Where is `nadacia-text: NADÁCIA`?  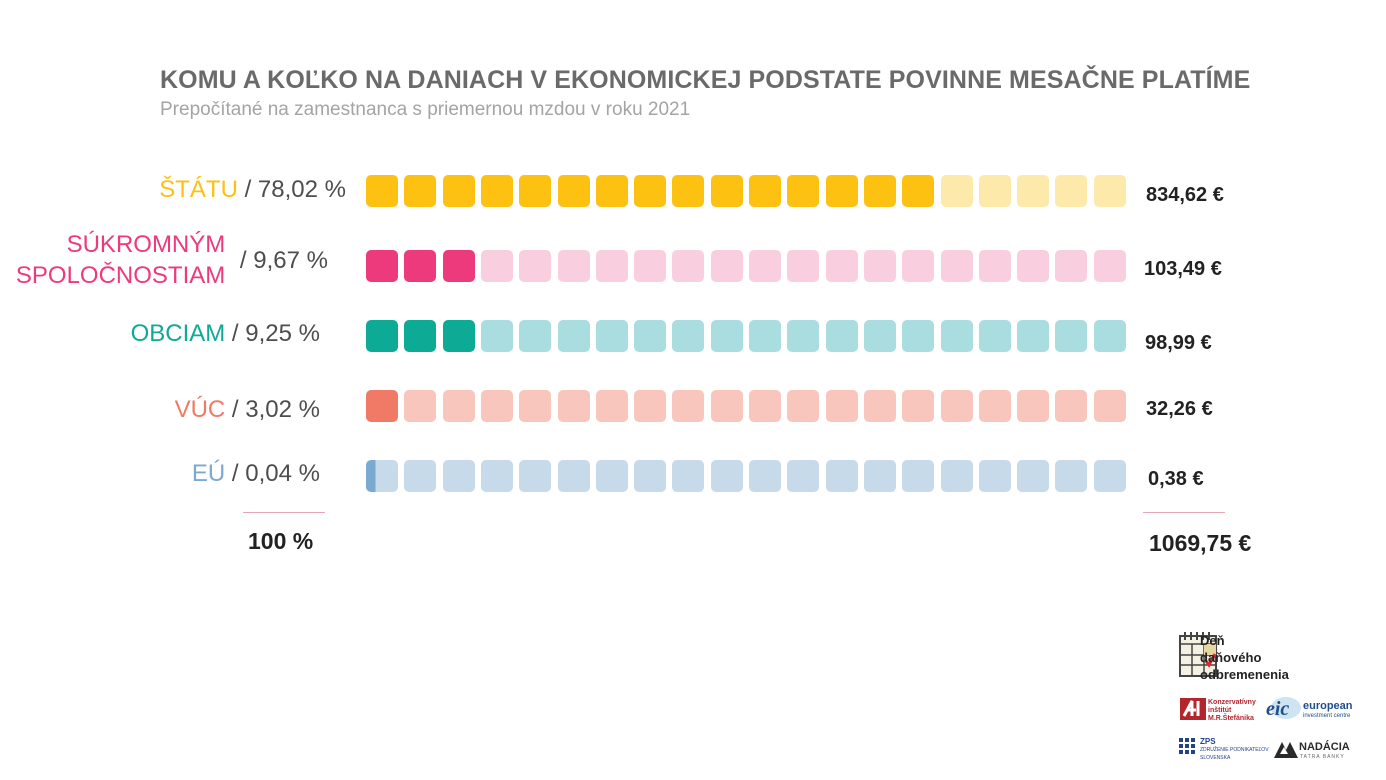
nadacia-text: NADÁCIA is located at coordinates (1324, 747).